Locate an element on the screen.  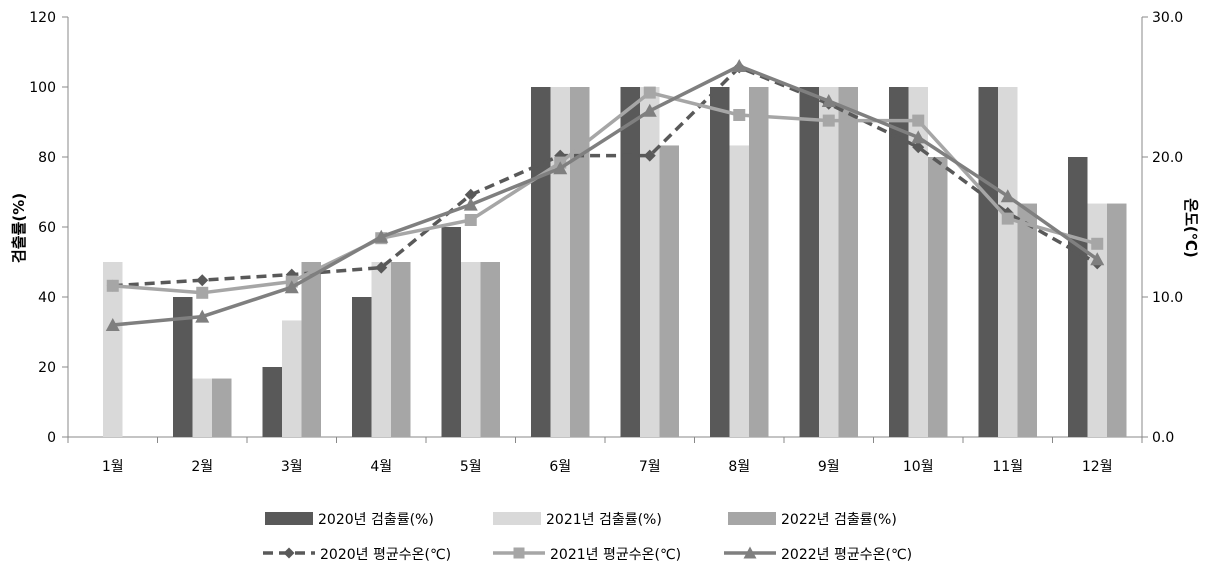
x-tick-label: 9월 is located at coordinates (829, 467).